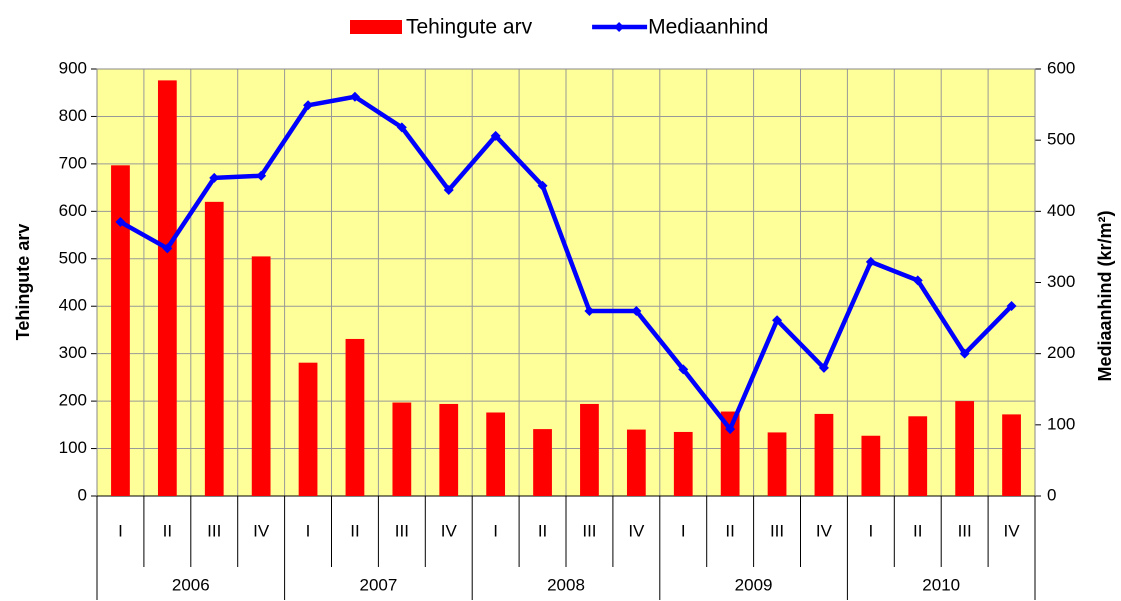 The image size is (1121, 601). I want to click on group-label: 2006, so click(191, 584).